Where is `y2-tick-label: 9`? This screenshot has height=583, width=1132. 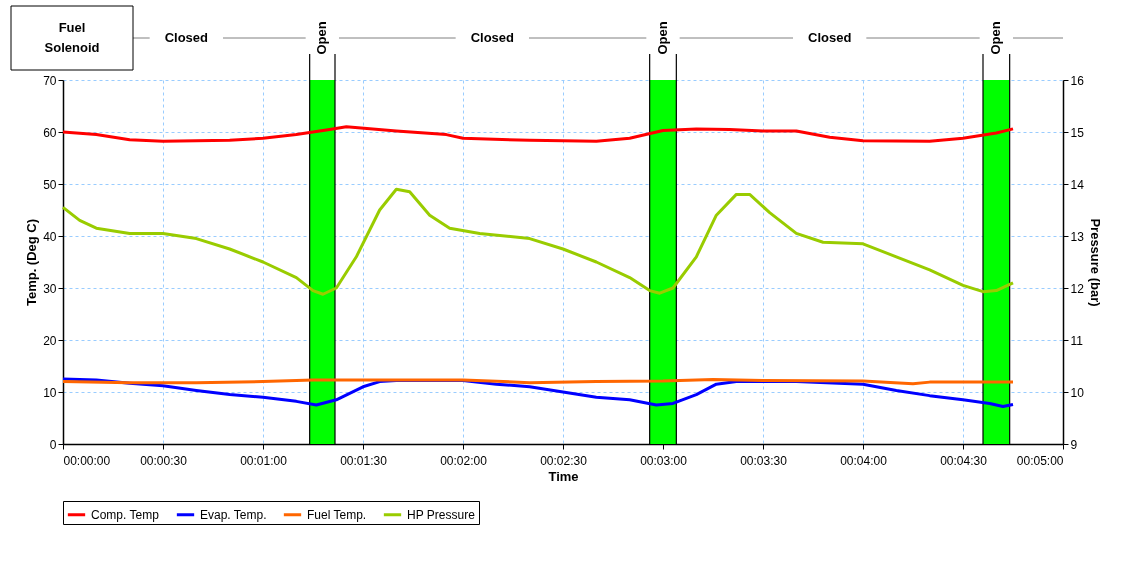 y2-tick-label: 9 is located at coordinates (1074, 444).